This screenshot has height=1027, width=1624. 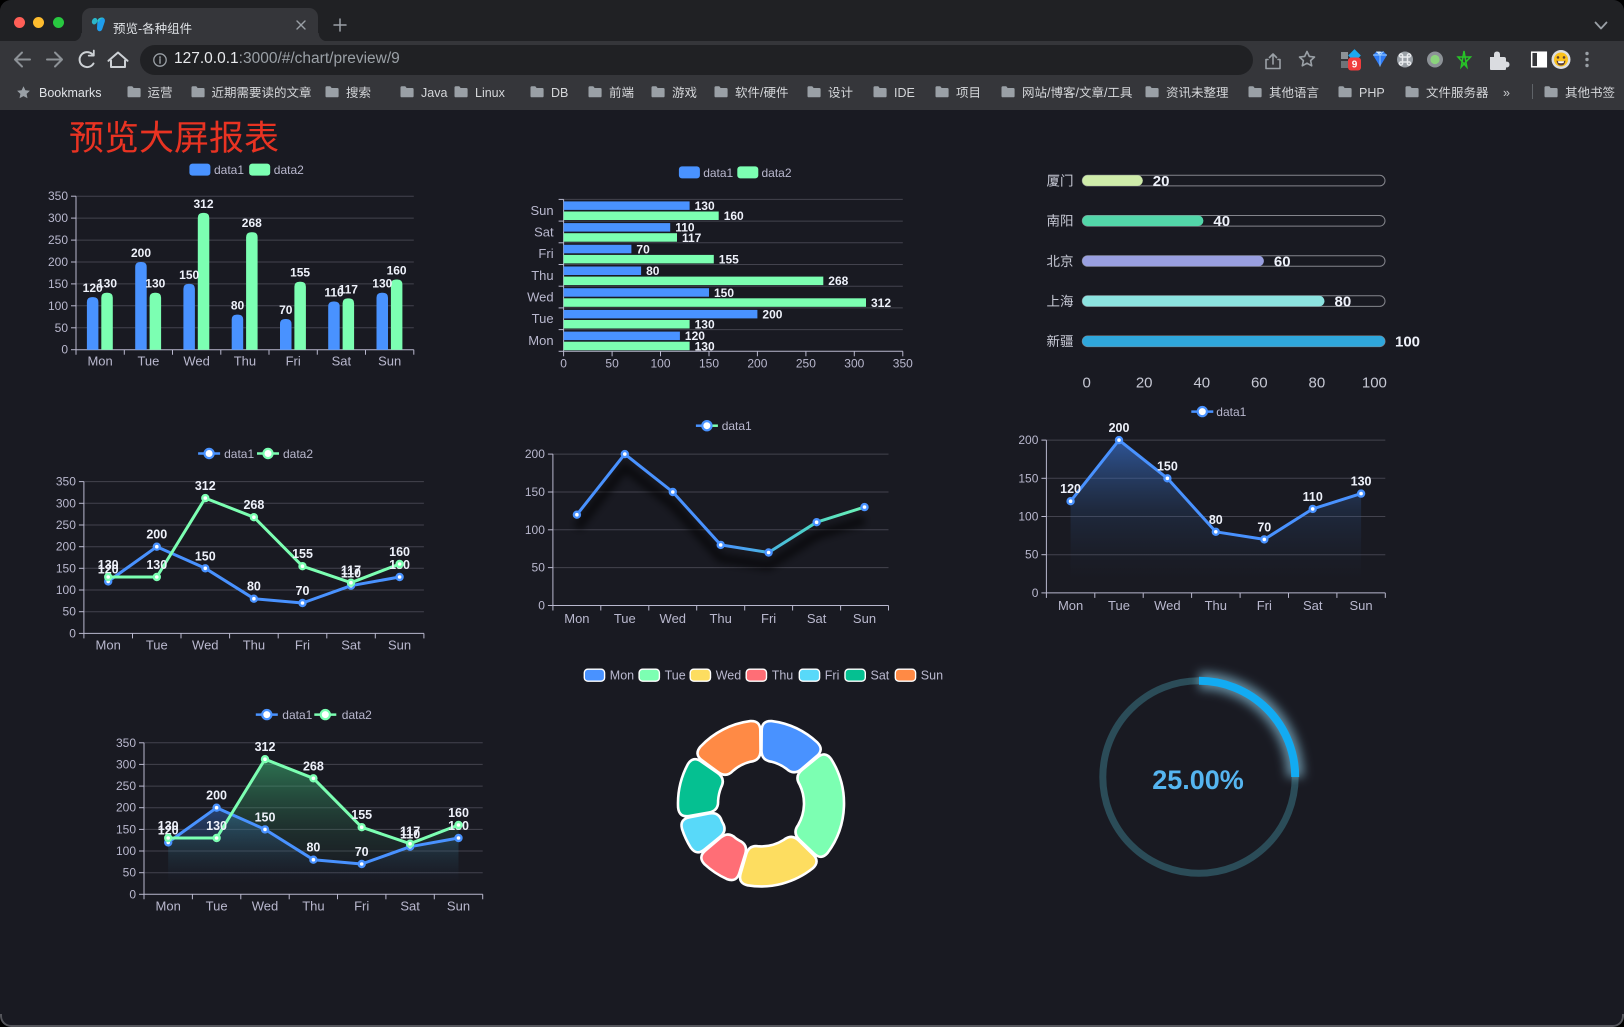 What do you see at coordinates (1201, 382) in the screenshot?
I see `svg-text: 40` at bounding box center [1201, 382].